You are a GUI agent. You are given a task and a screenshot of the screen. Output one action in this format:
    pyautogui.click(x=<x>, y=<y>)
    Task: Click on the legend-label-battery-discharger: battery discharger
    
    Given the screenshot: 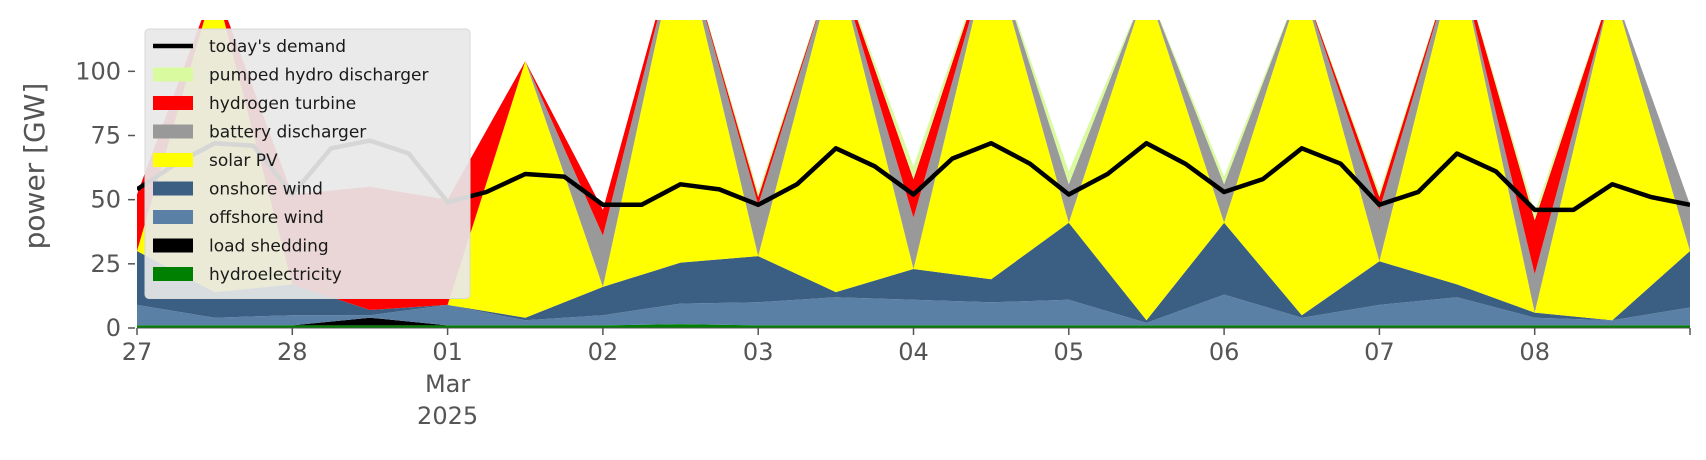 What is the action you would take?
    pyautogui.click(x=287, y=133)
    